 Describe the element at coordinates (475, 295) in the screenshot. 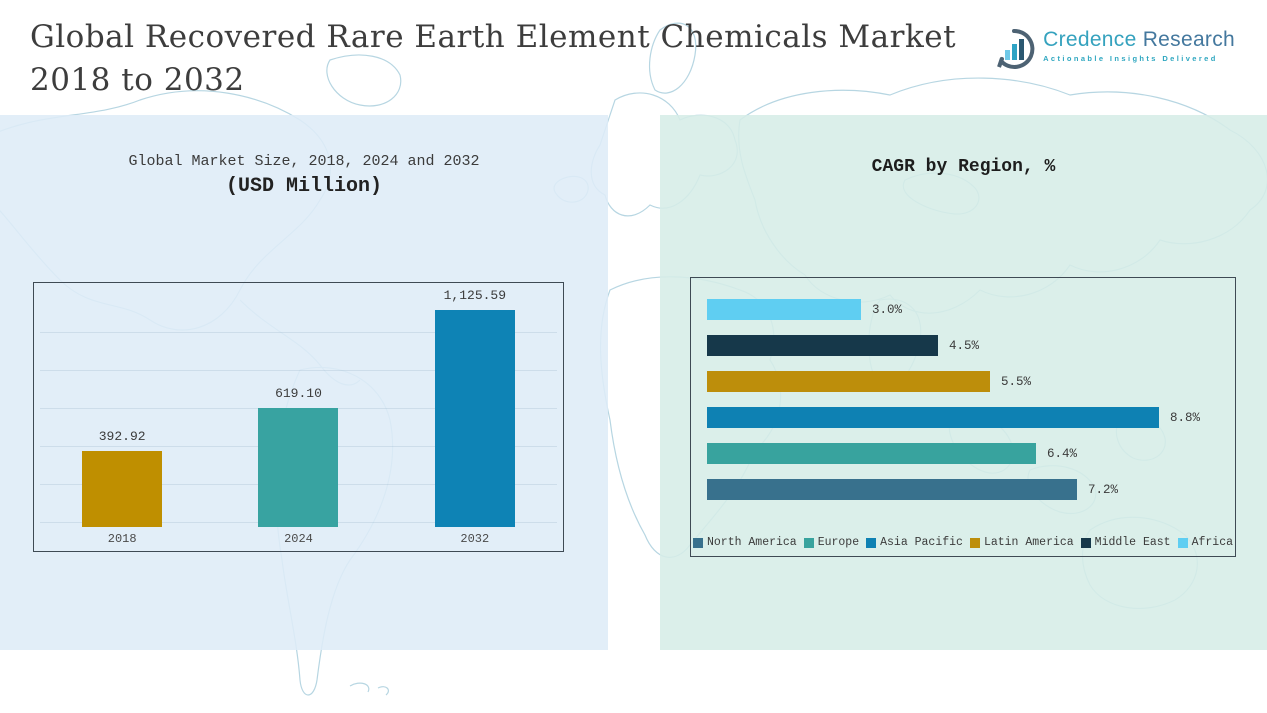

I see `bar-value-label: 1,125.59` at that location.